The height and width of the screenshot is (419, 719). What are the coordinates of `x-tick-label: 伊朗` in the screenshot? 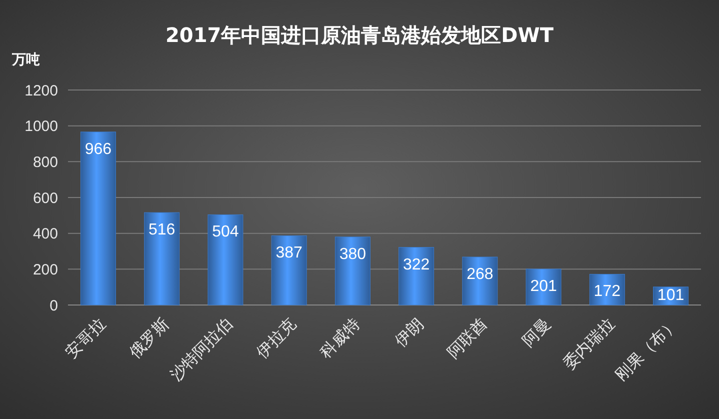 It's located at (409, 332).